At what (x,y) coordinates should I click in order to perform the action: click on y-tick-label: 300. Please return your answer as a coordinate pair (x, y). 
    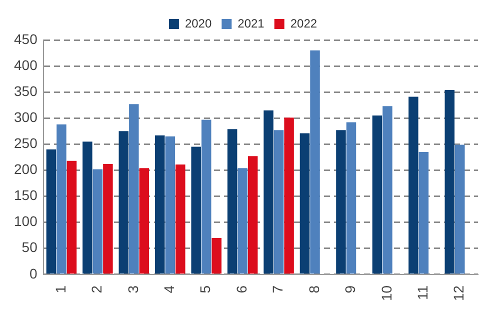
    Looking at the image, I should click on (26, 117).